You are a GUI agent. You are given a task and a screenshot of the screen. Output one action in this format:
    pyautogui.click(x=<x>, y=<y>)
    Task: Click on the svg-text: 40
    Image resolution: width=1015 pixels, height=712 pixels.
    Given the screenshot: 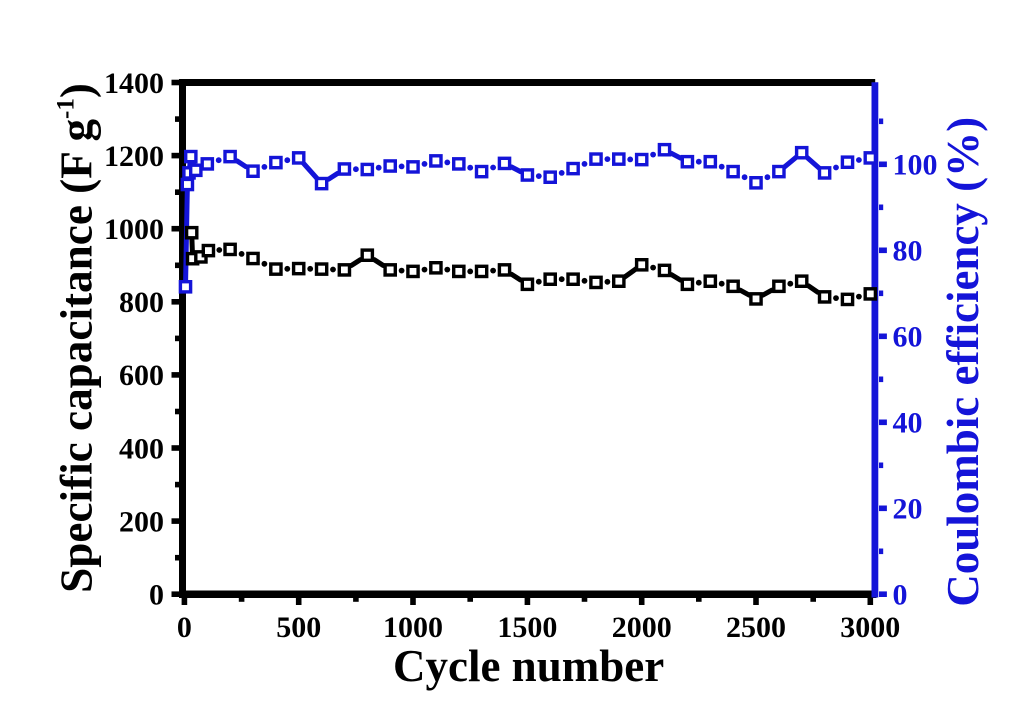 What is the action you would take?
    pyautogui.click(x=908, y=423)
    